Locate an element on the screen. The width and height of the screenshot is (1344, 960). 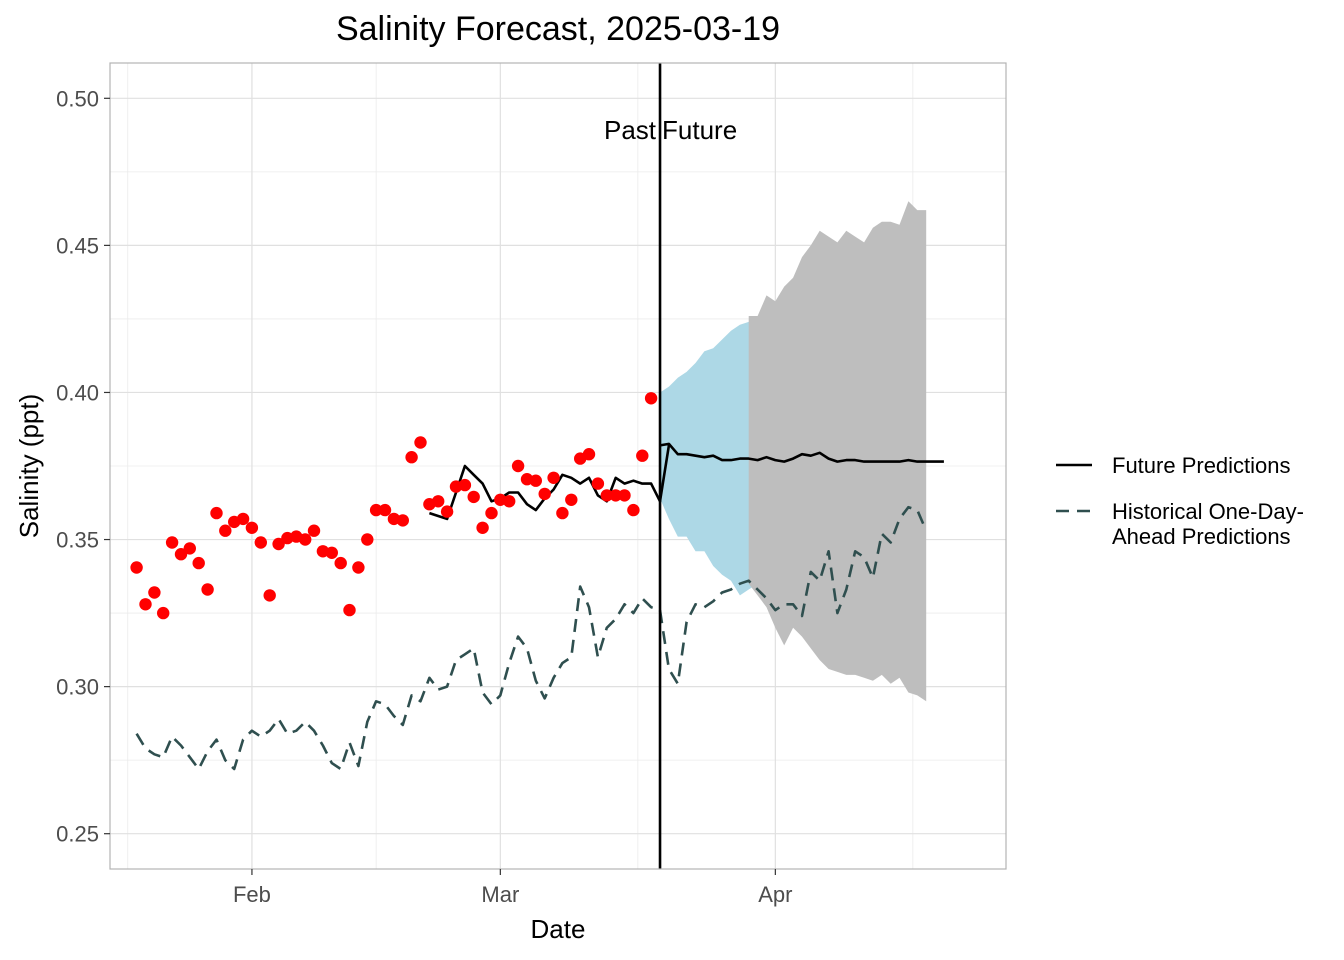
long-term-interval-band is located at coordinates (837, 451).